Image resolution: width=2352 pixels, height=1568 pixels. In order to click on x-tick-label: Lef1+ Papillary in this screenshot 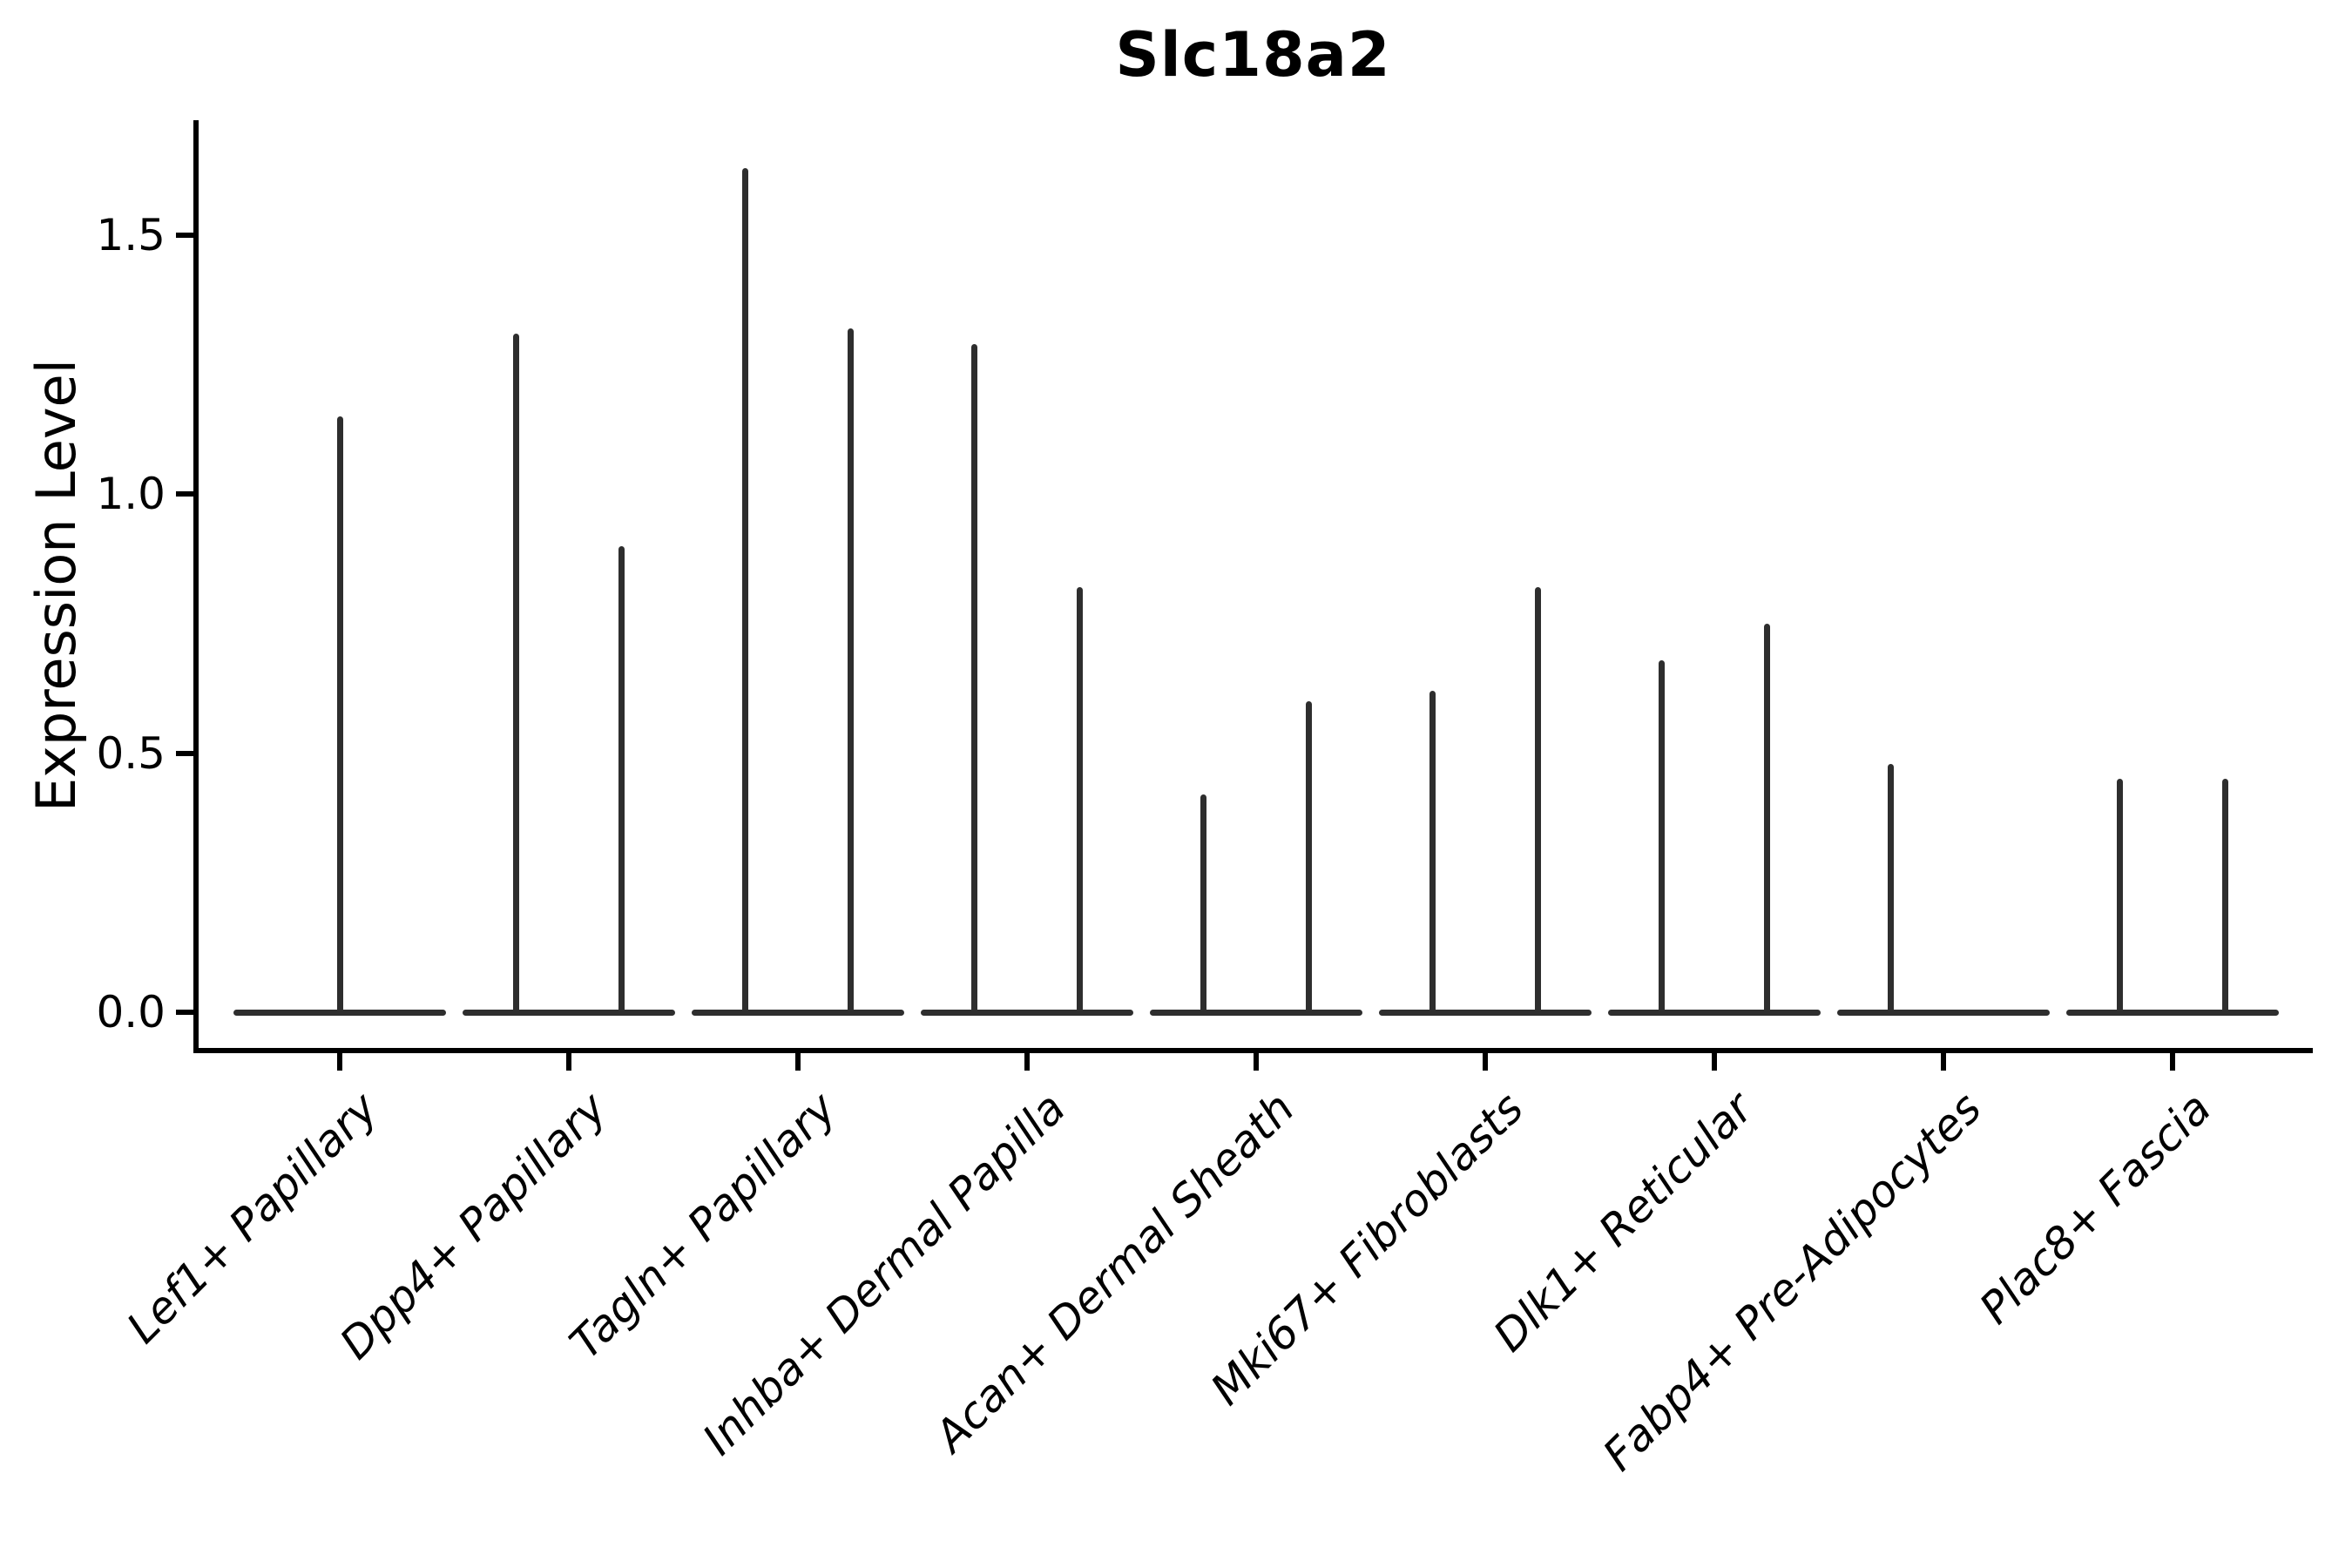, I will do `click(253, 1218)`.